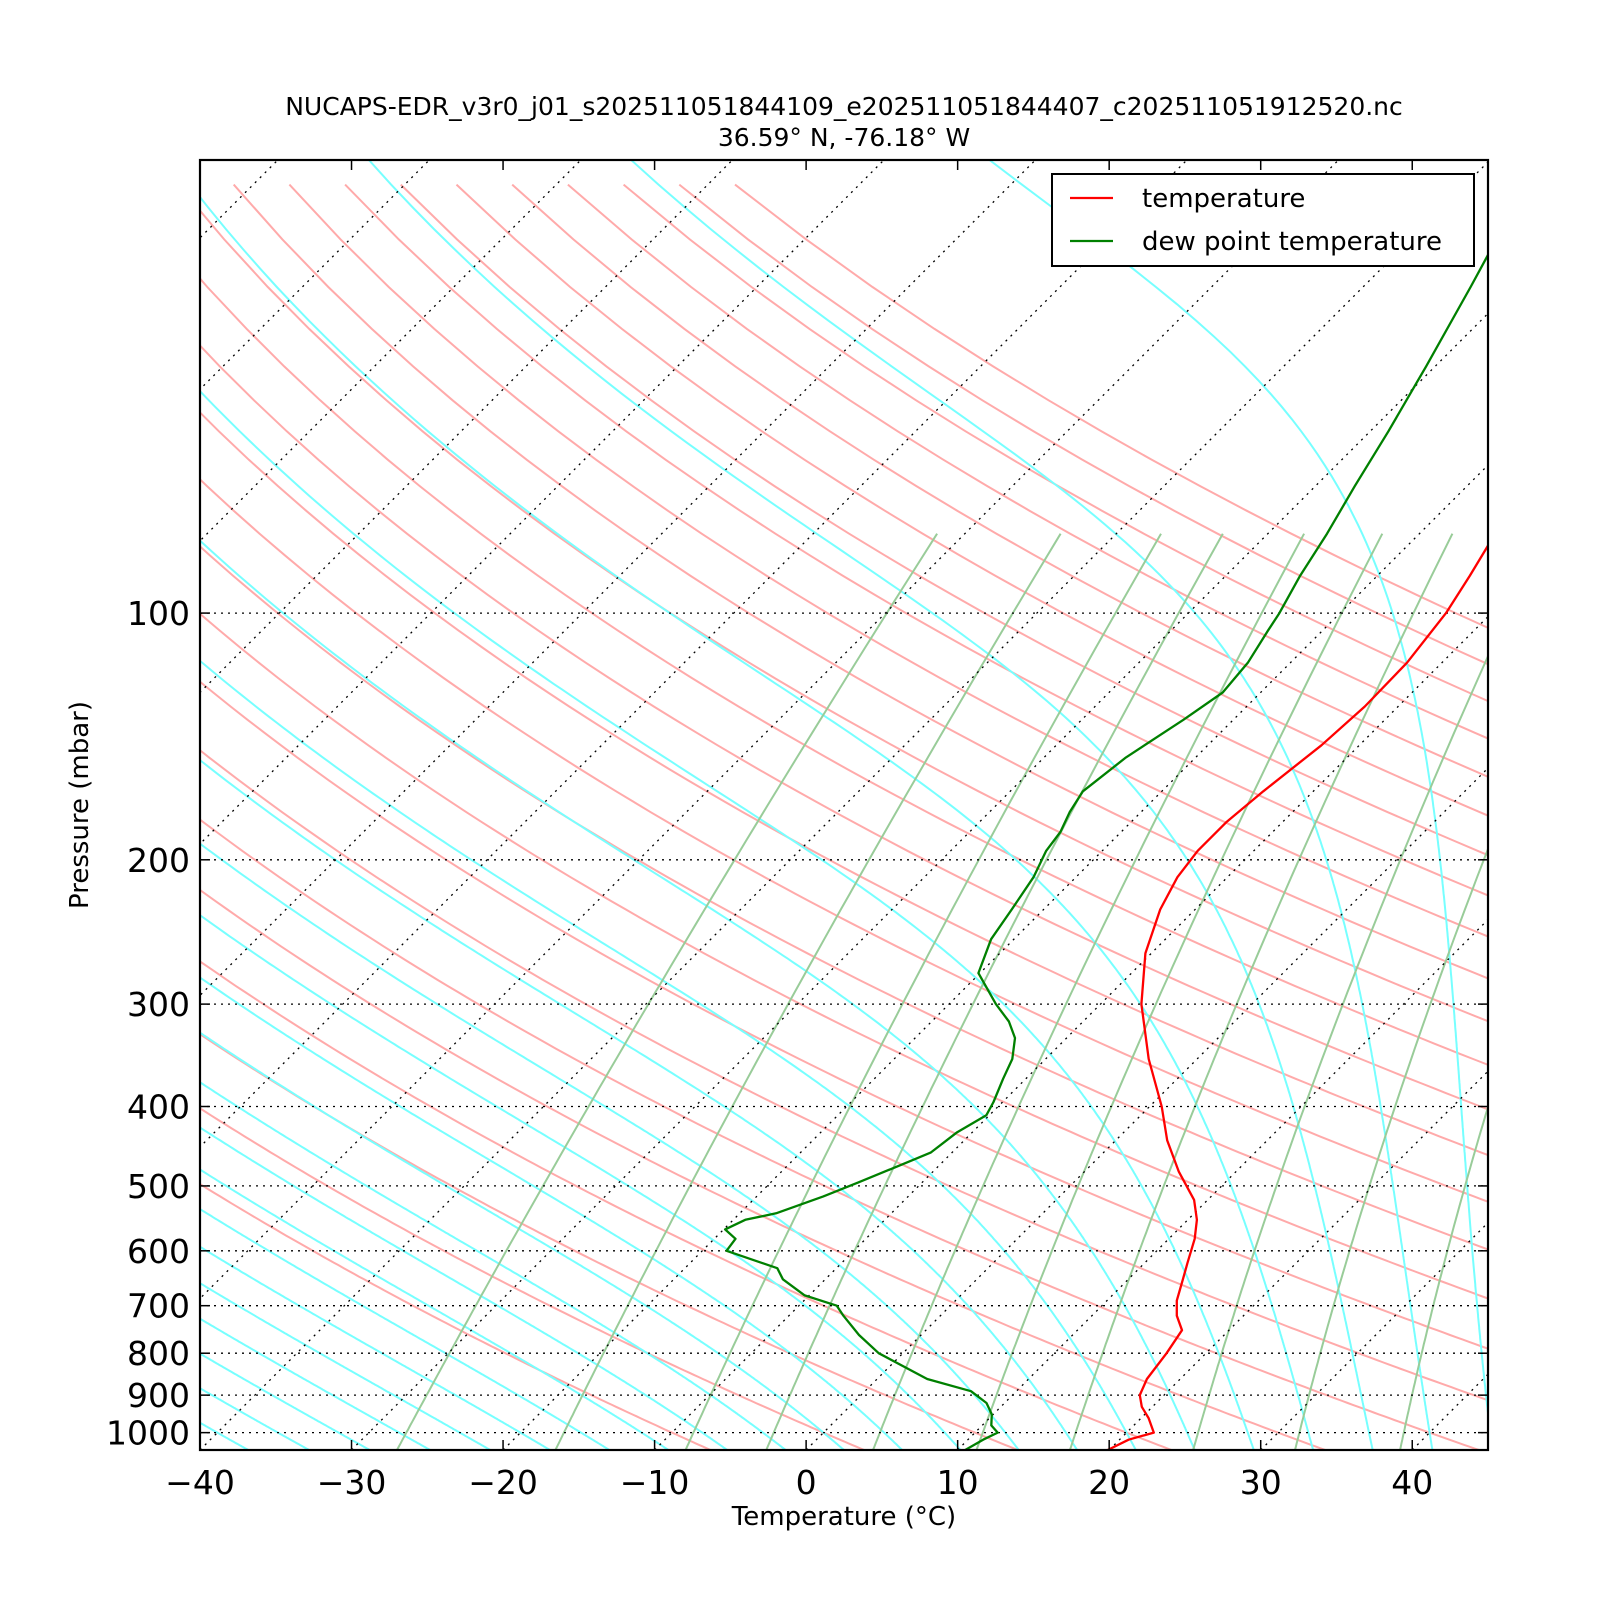 This screenshot has width=1600, height=1600. I want to click on x-tick-label: 10, so click(958, 1482).